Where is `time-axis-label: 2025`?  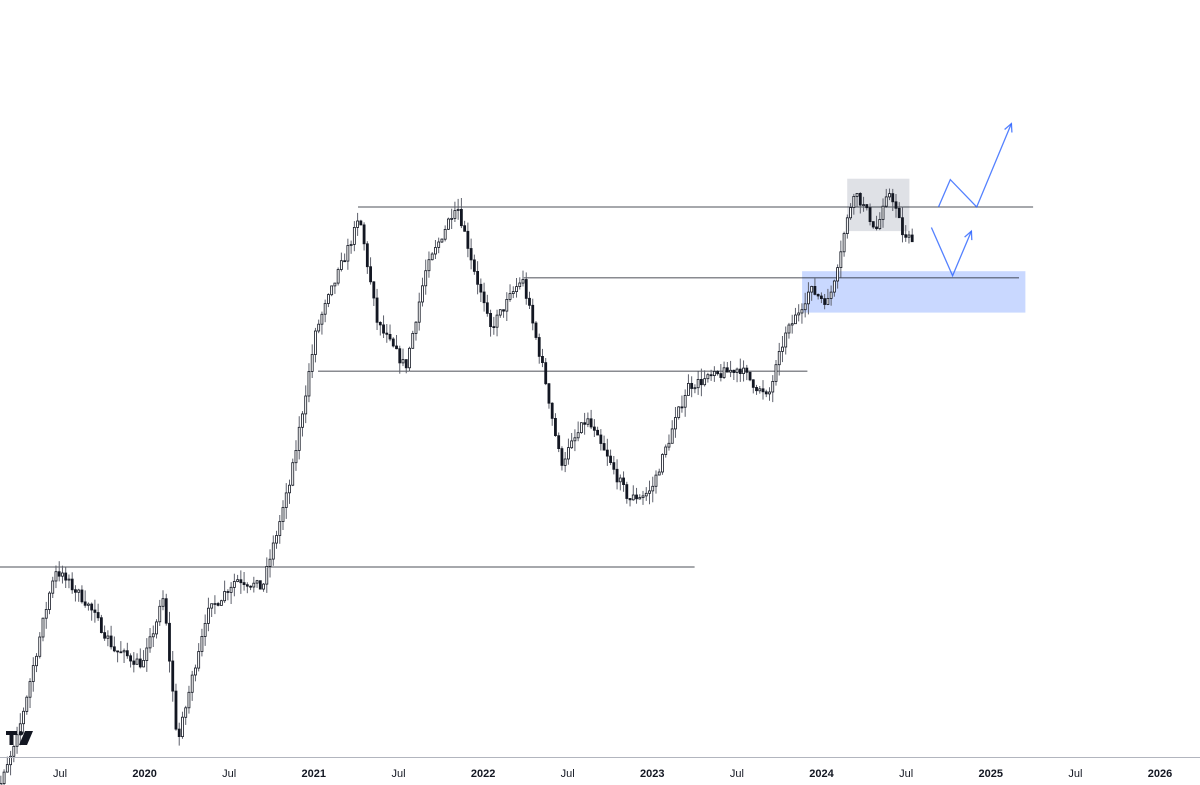 time-axis-label: 2025 is located at coordinates (991, 774).